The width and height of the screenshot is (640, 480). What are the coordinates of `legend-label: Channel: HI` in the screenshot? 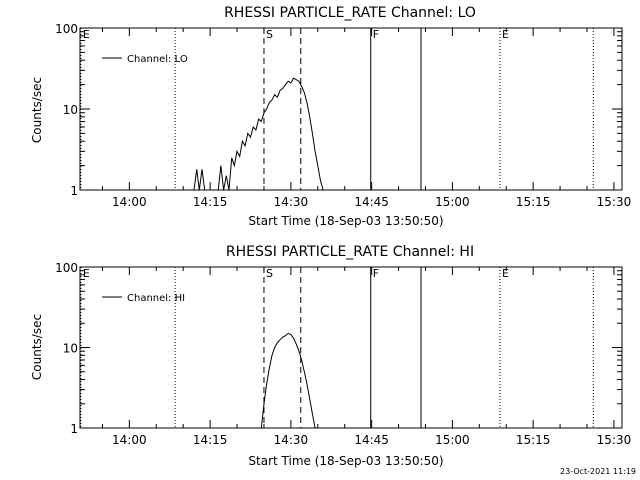 It's located at (156, 298).